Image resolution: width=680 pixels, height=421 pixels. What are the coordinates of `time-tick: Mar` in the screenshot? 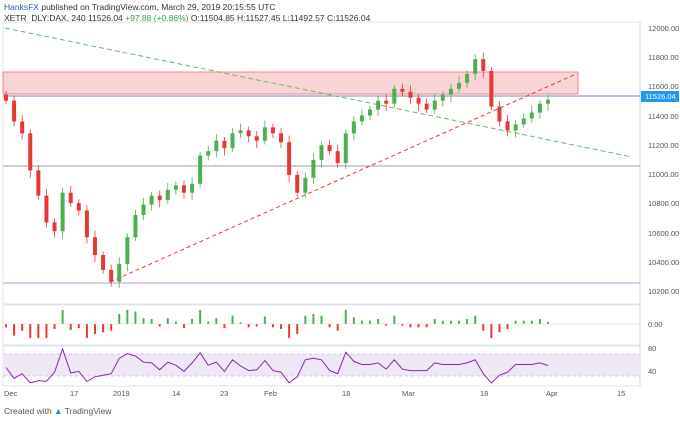 It's located at (408, 393).